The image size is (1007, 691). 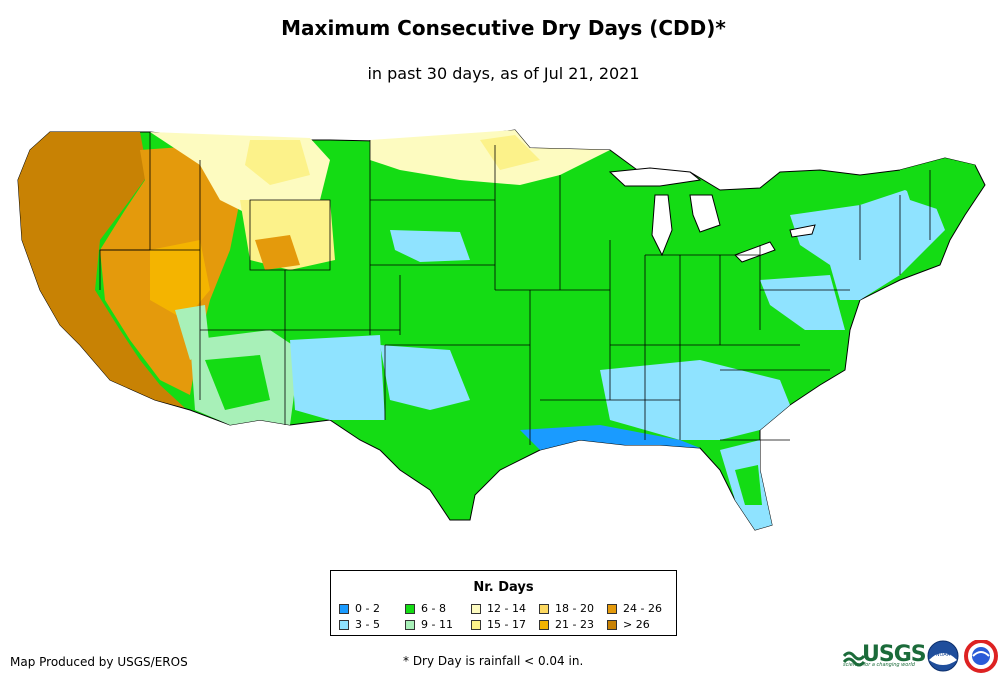 What do you see at coordinates (430, 246) in the screenshot?
I see `region-nebraska-blue` at bounding box center [430, 246].